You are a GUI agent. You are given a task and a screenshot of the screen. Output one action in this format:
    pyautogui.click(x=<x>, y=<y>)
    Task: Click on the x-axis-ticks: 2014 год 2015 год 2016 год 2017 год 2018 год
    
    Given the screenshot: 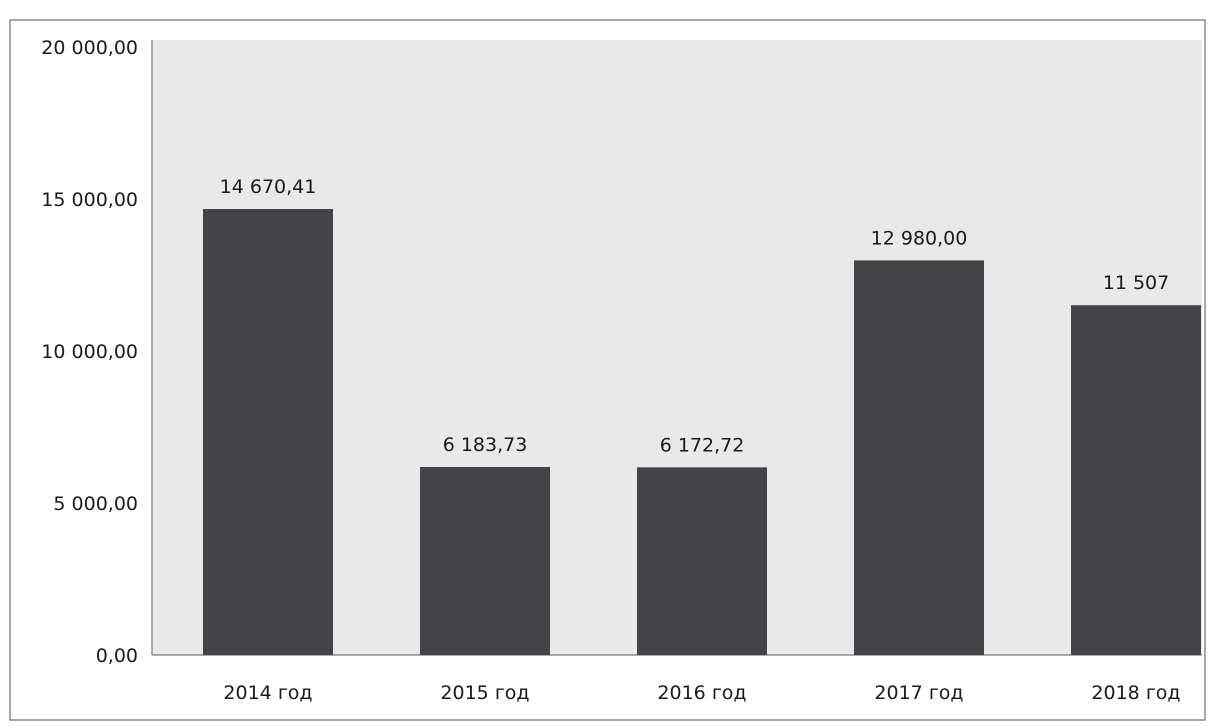 What is the action you would take?
    pyautogui.click(x=701, y=693)
    